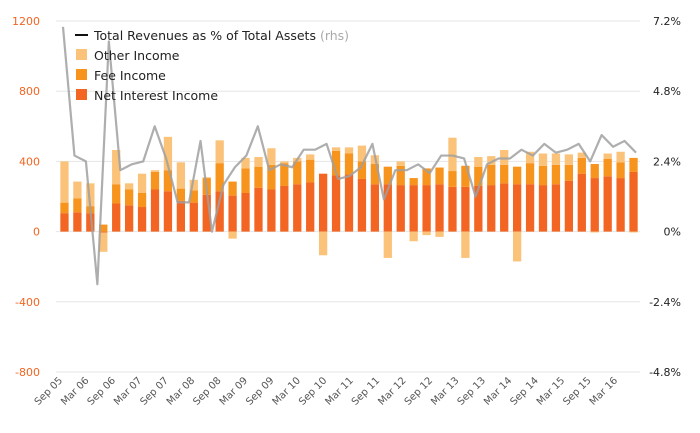  What do you see at coordinates (498, 391) in the screenshot?
I see `x-tick-label: Mar 14` at bounding box center [498, 391].